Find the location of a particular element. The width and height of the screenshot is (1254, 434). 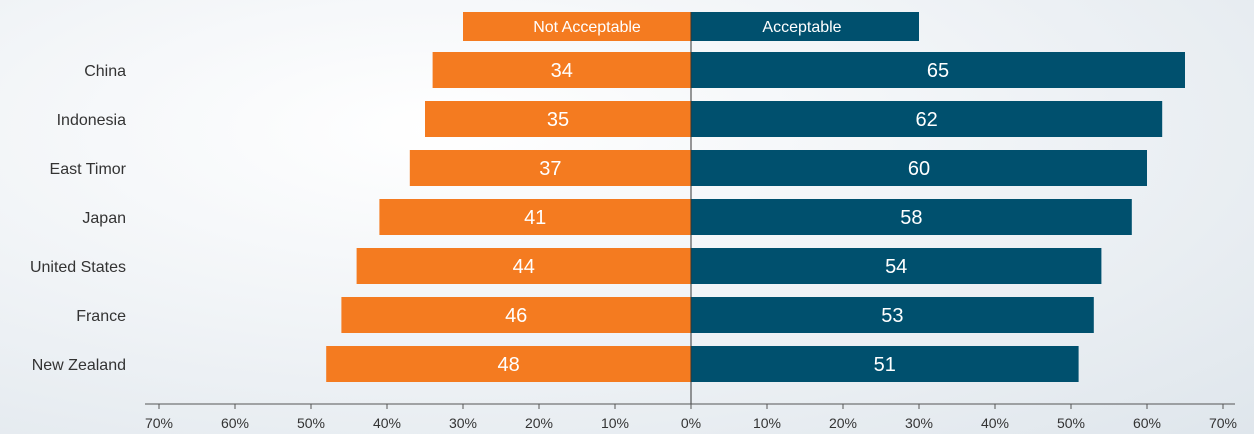

data-label-not-acceptable: 41 is located at coordinates (535, 218).